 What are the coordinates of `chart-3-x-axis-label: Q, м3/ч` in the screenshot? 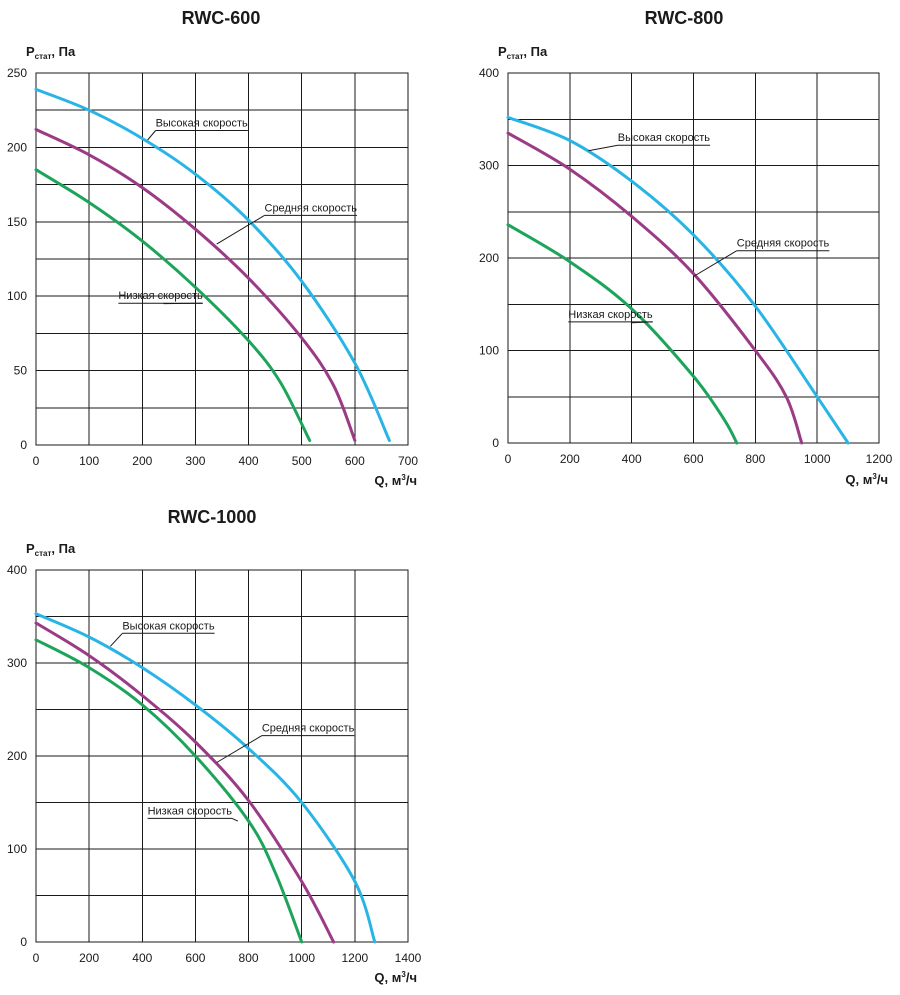 It's located at (395, 977).